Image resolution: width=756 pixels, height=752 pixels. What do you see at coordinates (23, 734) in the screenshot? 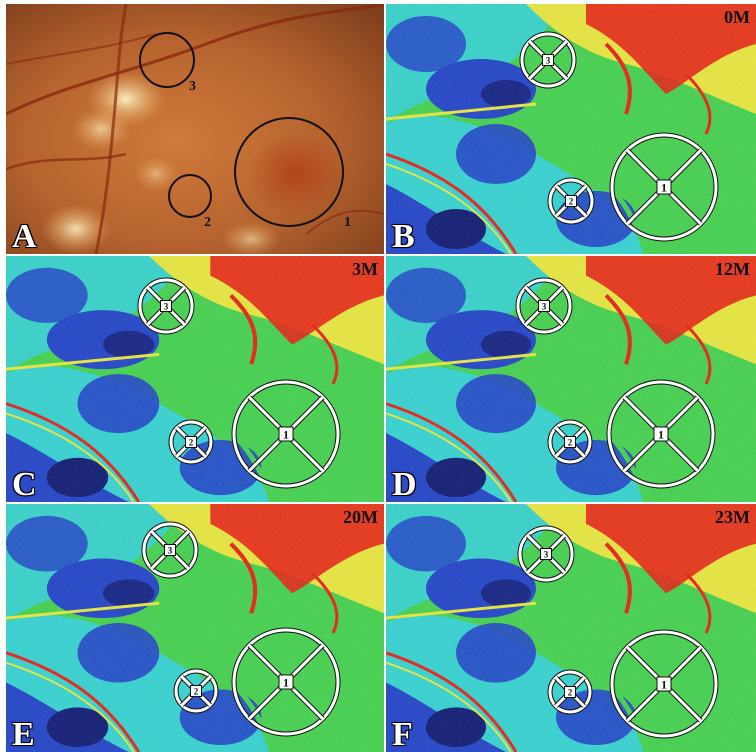
I see `panel-letter-e: E` at bounding box center [23, 734].